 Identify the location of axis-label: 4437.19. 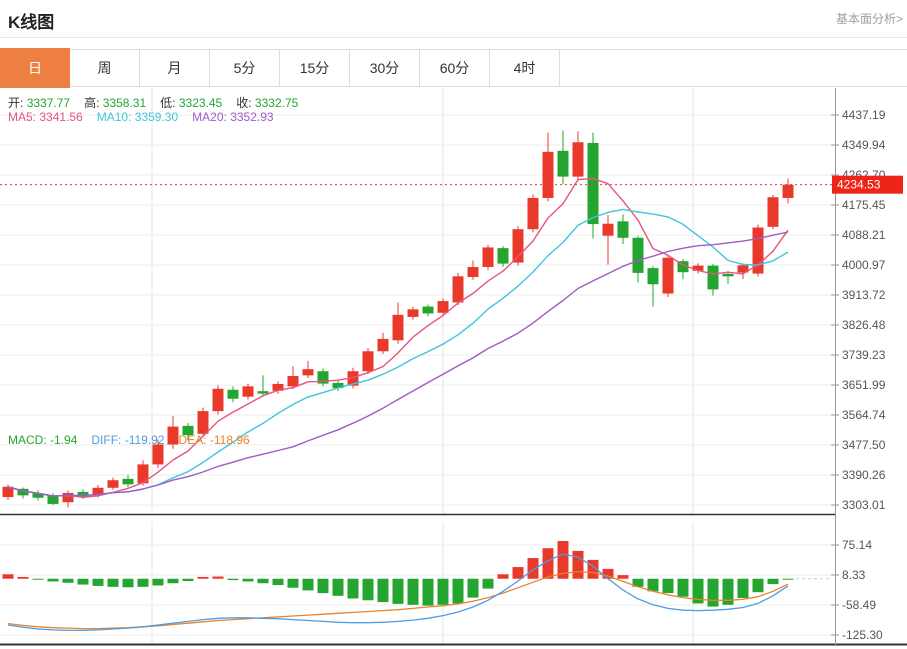
(864, 115).